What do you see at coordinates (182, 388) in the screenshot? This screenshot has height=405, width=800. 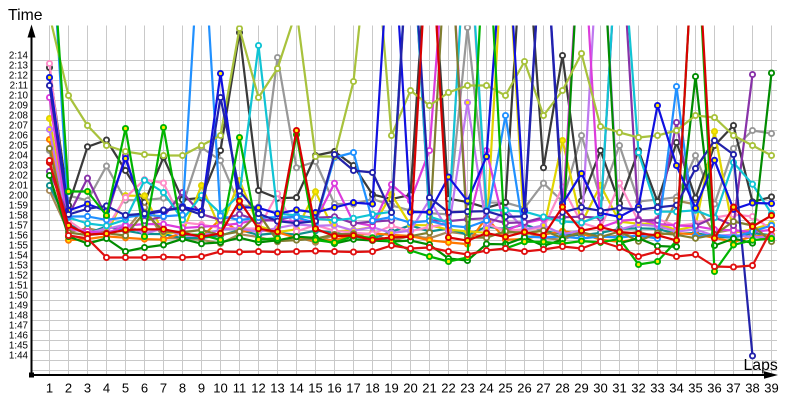 I see `svg-text: 8` at bounding box center [182, 388].